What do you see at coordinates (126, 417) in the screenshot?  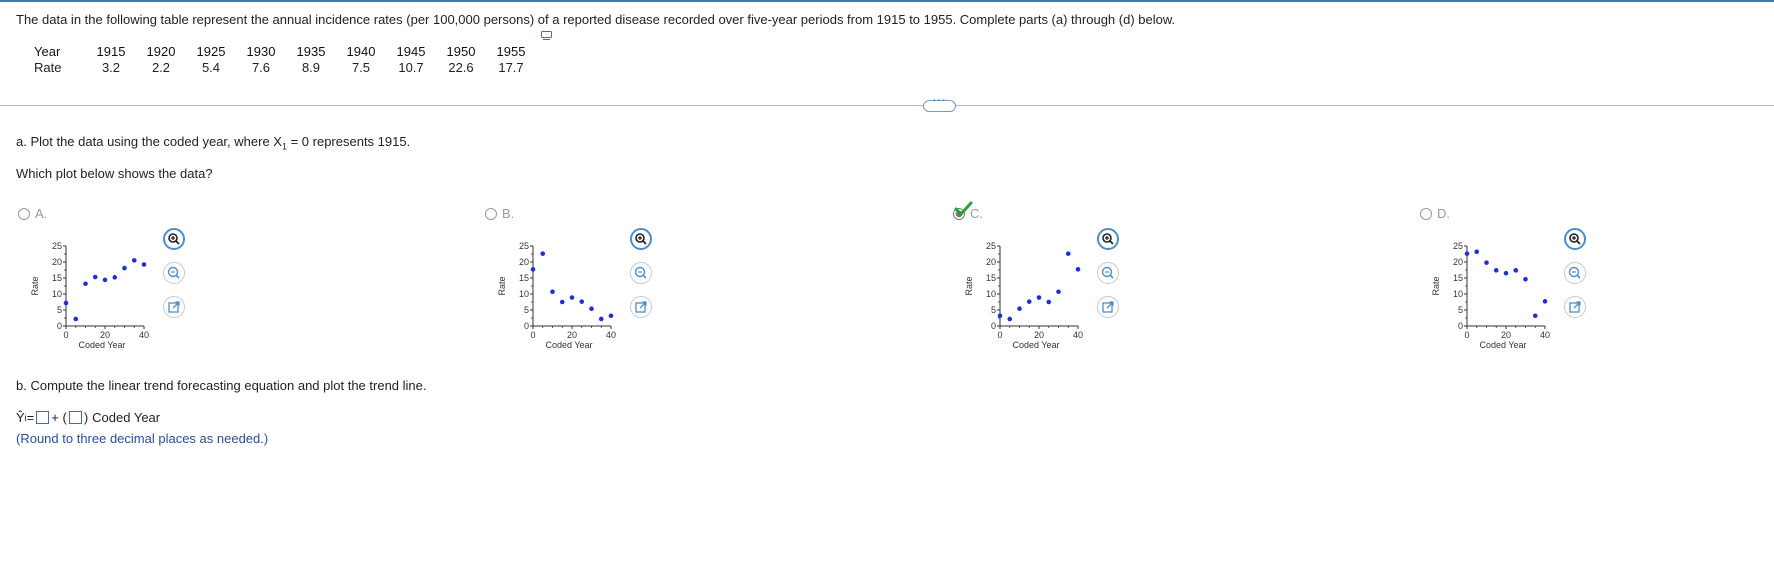 I see `coded-year-text: Coded Year` at bounding box center [126, 417].